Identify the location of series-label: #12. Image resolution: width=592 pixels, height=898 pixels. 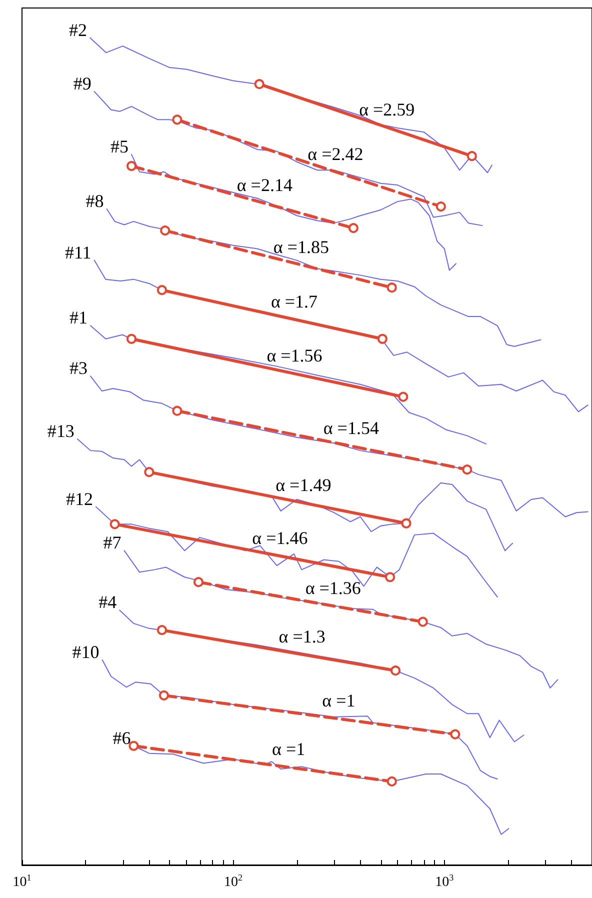
(79, 498).